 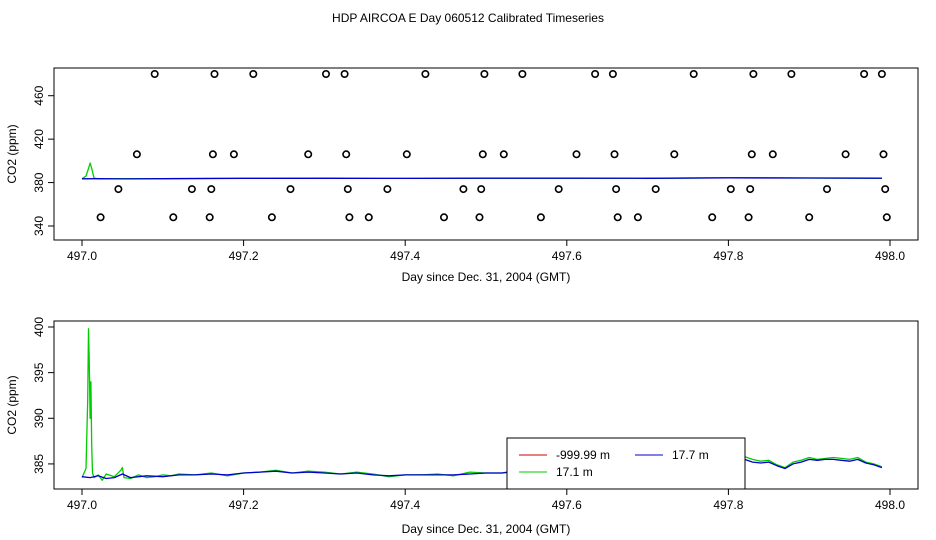 What do you see at coordinates (486, 500) in the screenshot?
I see `panel-bottom-x-axis: 497.0 497.2 497.4 497.6 497.8 498.0` at bounding box center [486, 500].